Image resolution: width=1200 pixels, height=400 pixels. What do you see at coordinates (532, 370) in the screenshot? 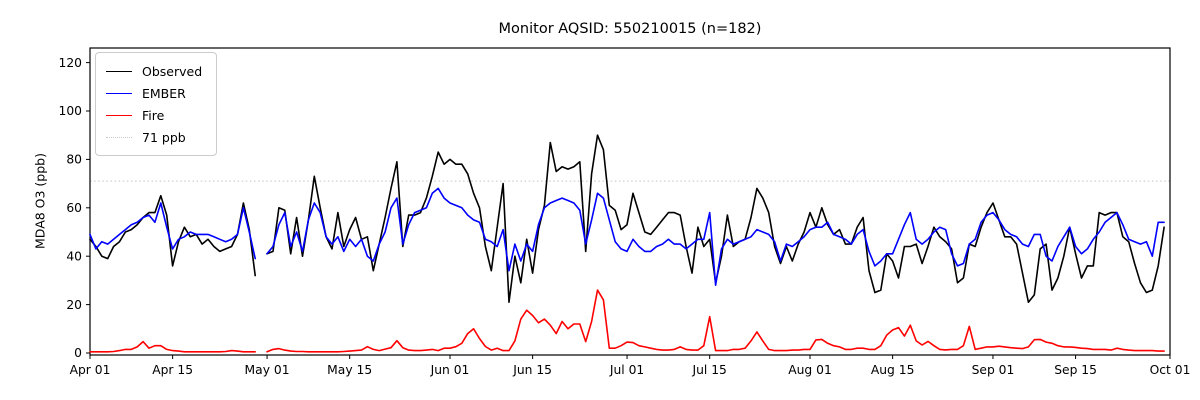
I see `x-tick-label: Jun 15` at bounding box center [532, 370].